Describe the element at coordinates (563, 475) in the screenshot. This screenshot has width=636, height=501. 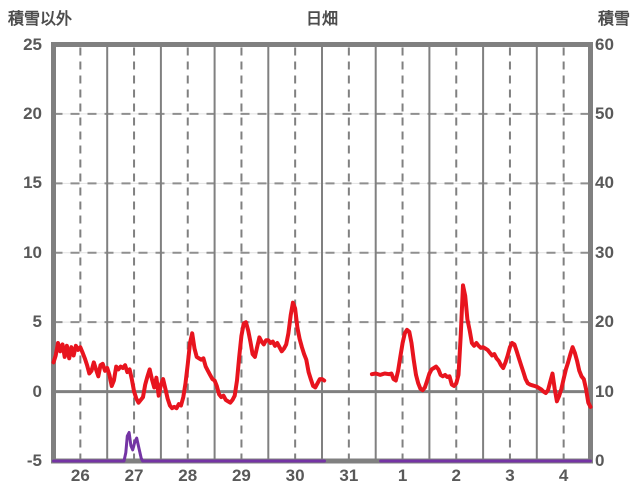
I see `x-tick-label: 4` at that location.